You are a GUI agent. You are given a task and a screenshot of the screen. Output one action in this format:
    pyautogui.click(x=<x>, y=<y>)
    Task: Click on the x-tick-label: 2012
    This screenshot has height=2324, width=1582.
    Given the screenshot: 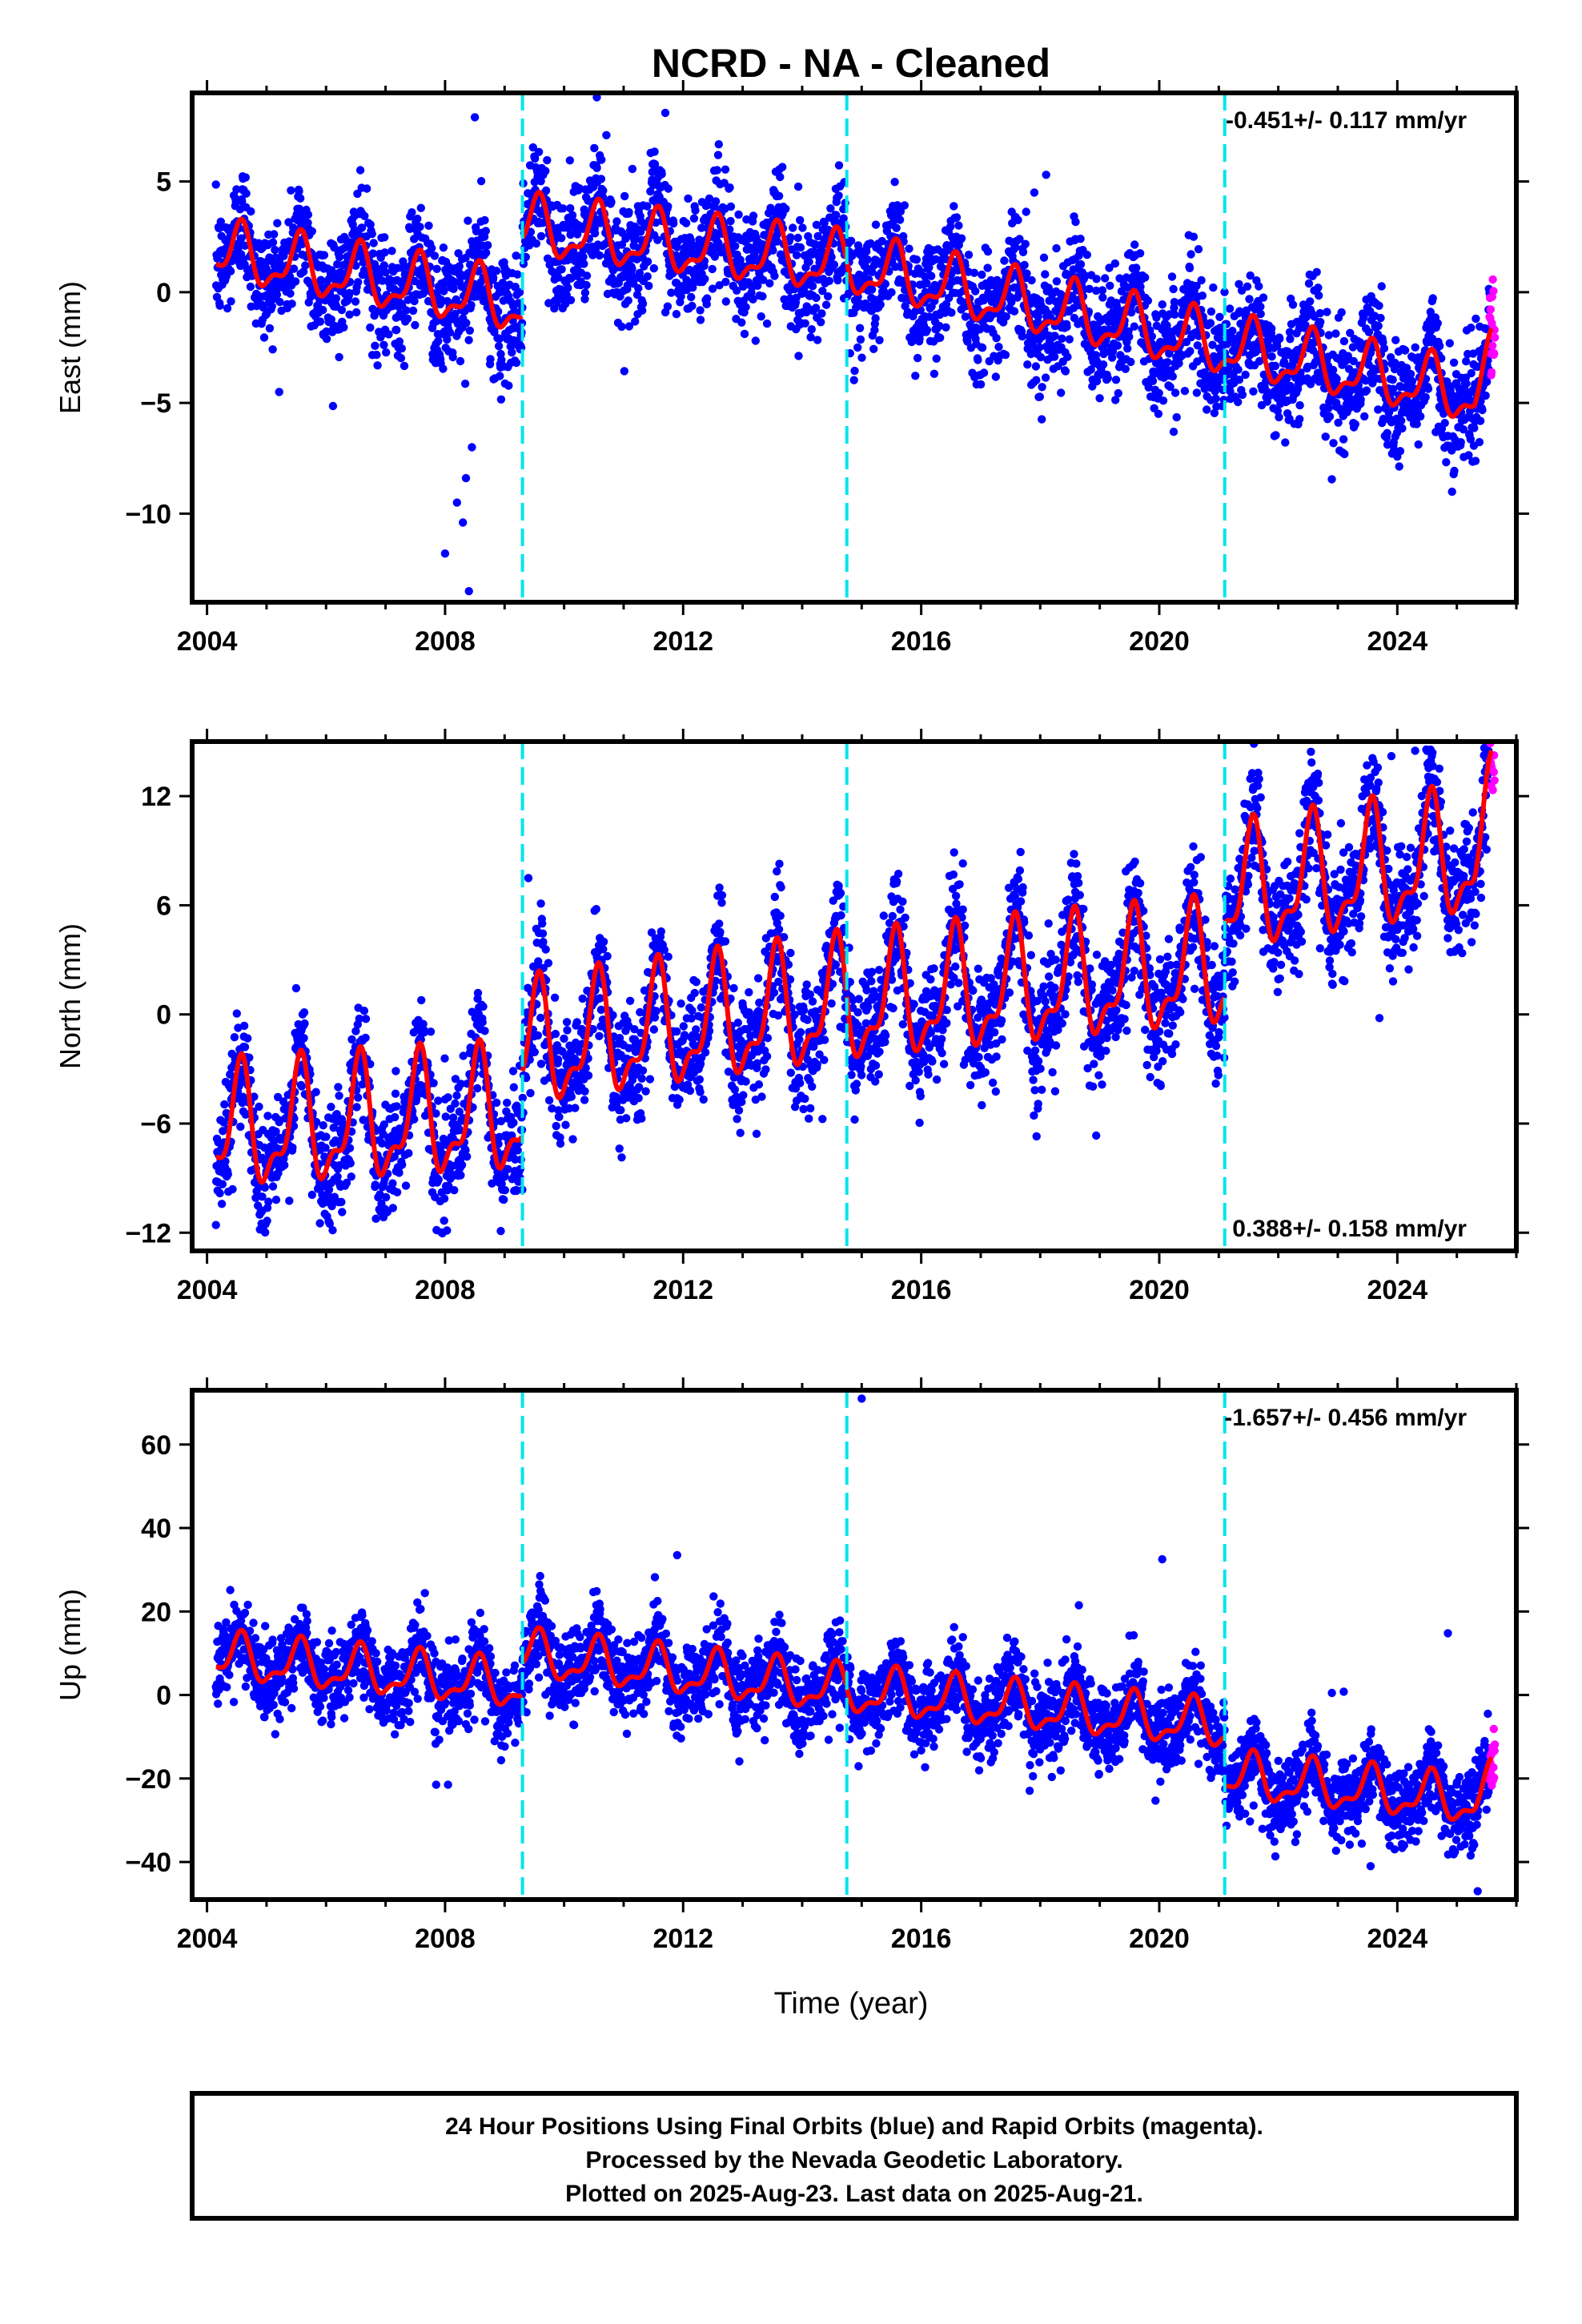 What is the action you would take?
    pyautogui.click(x=683, y=641)
    